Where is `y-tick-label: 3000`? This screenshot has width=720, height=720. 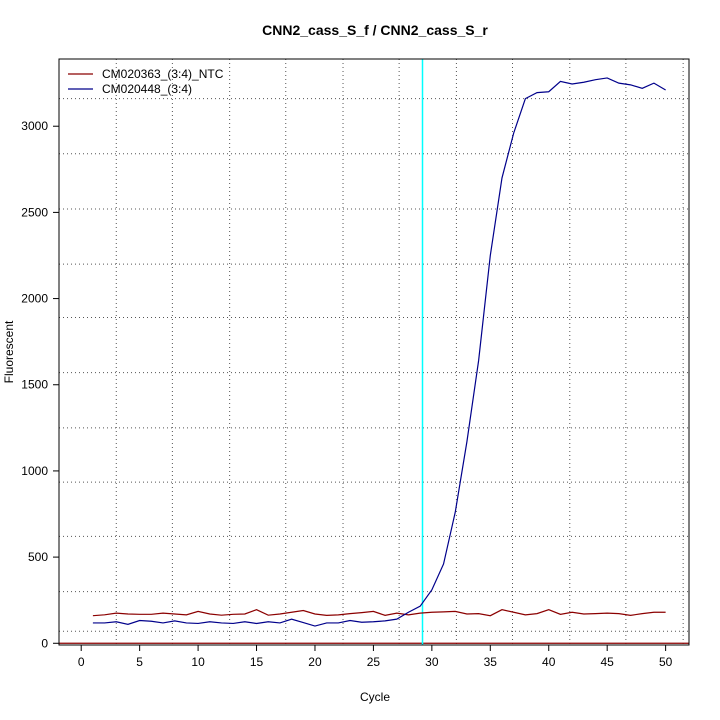 y-tick-label: 3000 is located at coordinates (34, 126).